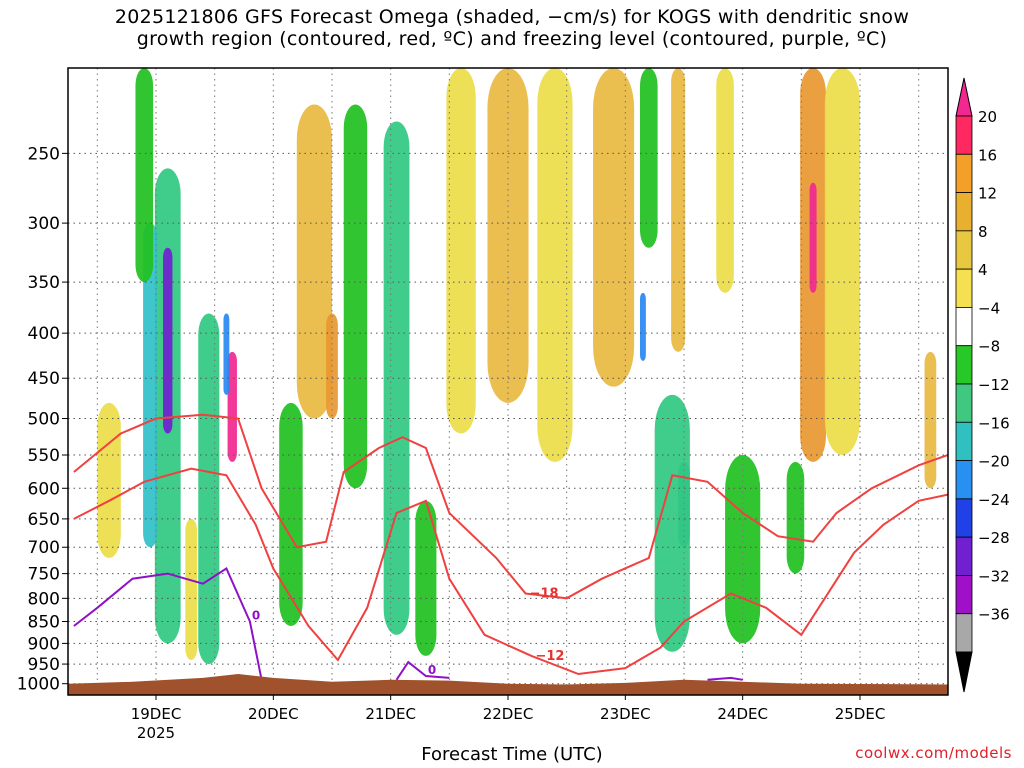 The height and width of the screenshot is (768, 1024). I want to click on x-tick-label-21DEC: 21DEC, so click(390, 714).